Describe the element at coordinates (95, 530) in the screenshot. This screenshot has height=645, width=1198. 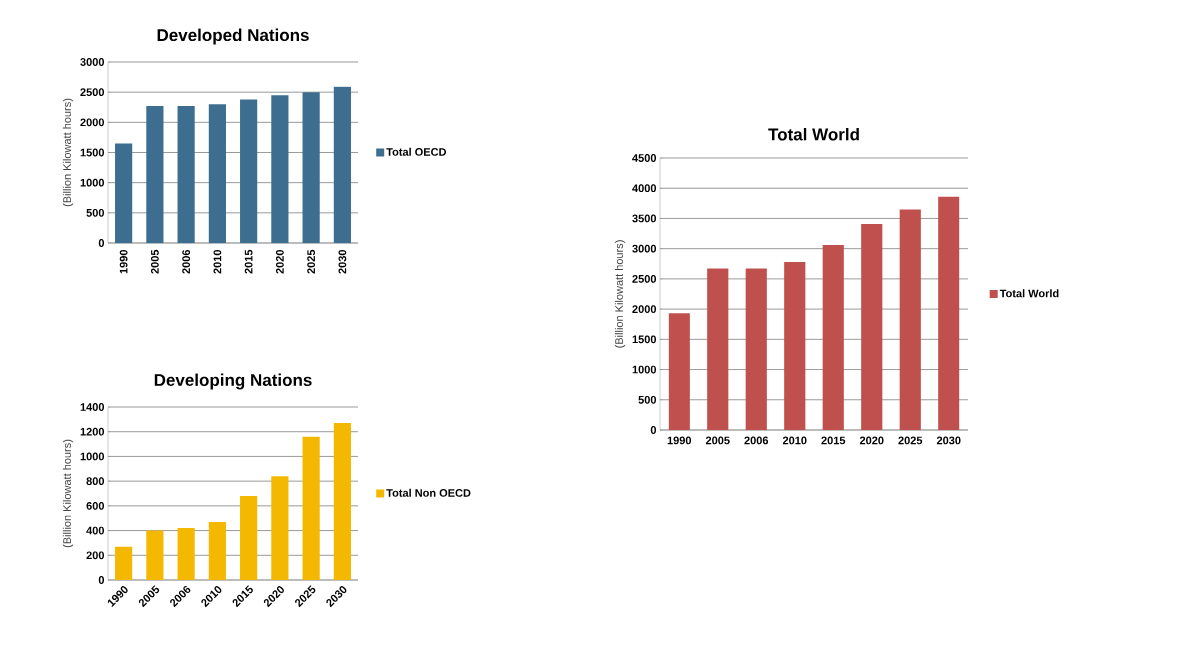
I see `y-tick-label: 400` at that location.